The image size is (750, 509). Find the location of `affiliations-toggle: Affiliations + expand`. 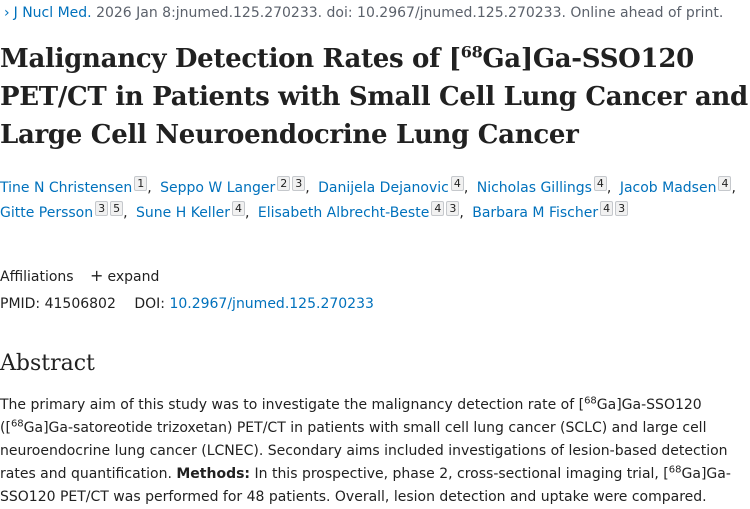

affiliations-toggle: Affiliations + expand is located at coordinates (79, 276).